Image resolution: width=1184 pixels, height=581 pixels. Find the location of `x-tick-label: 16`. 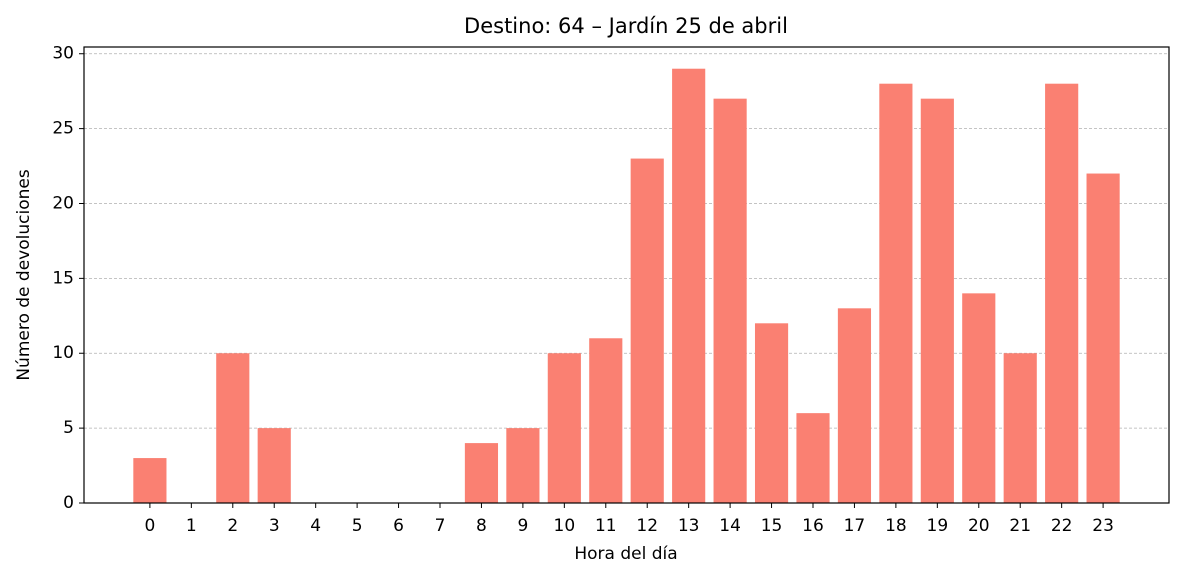

x-tick-label: 16 is located at coordinates (813, 526).